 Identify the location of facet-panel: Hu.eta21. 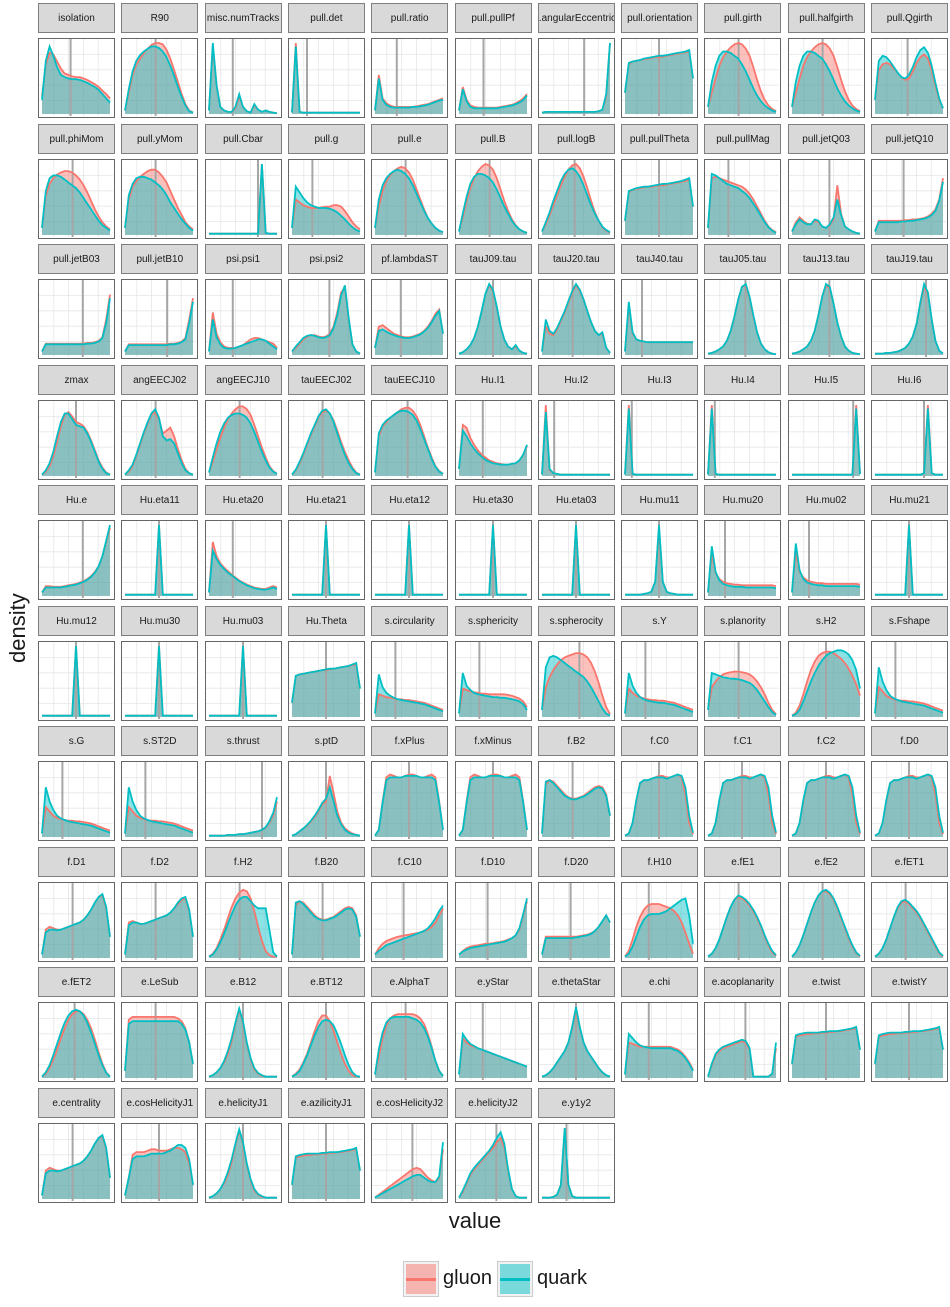
(326, 542).